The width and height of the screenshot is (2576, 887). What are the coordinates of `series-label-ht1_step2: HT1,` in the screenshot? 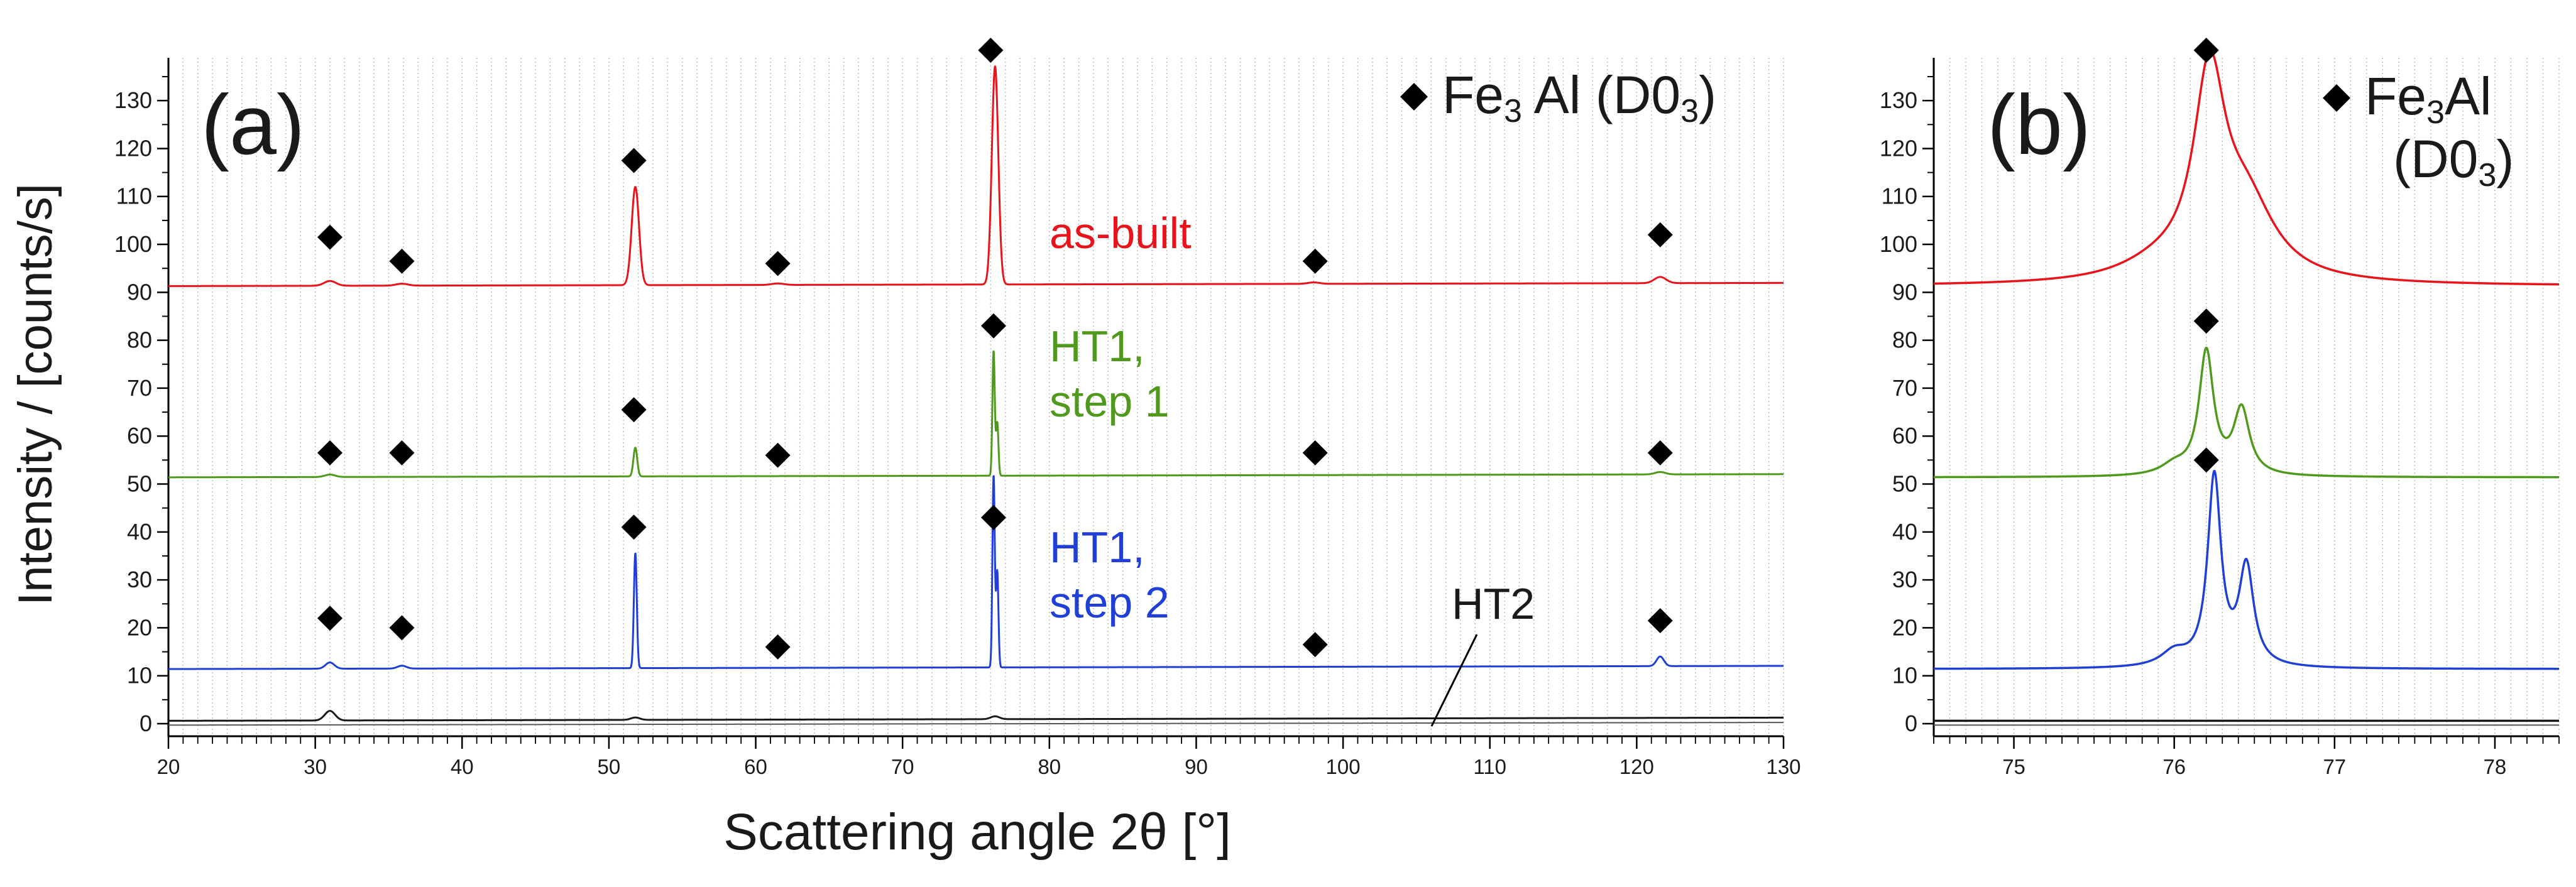 It's located at (1097, 547).